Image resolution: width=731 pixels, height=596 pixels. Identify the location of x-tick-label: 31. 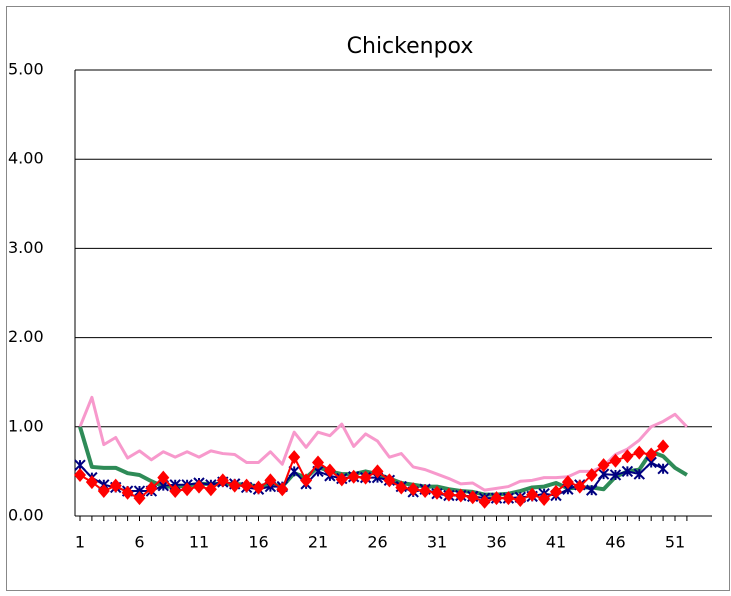
(437, 542).